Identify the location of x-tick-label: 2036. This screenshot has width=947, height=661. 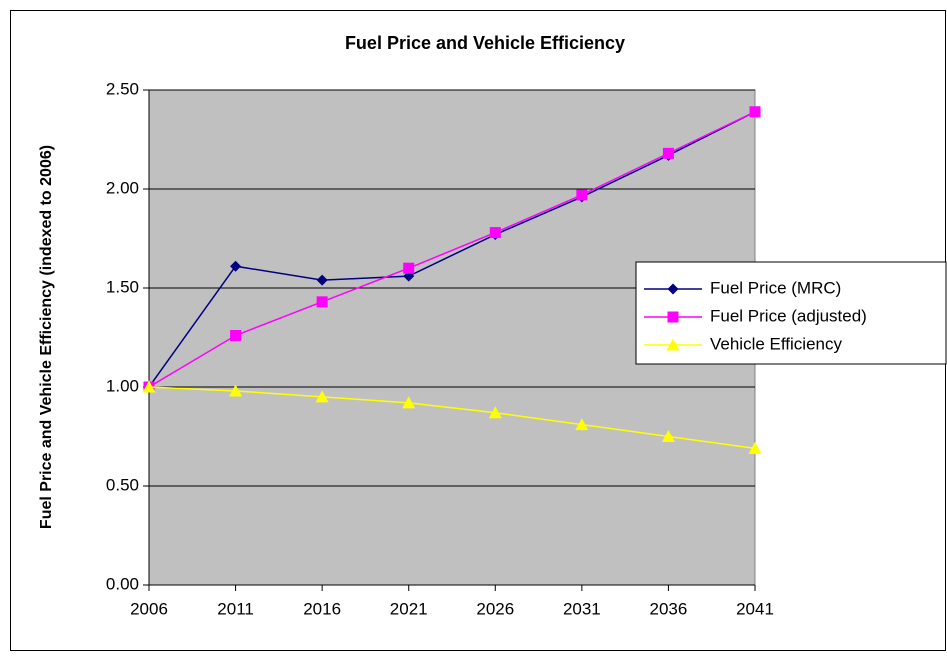
(669, 608).